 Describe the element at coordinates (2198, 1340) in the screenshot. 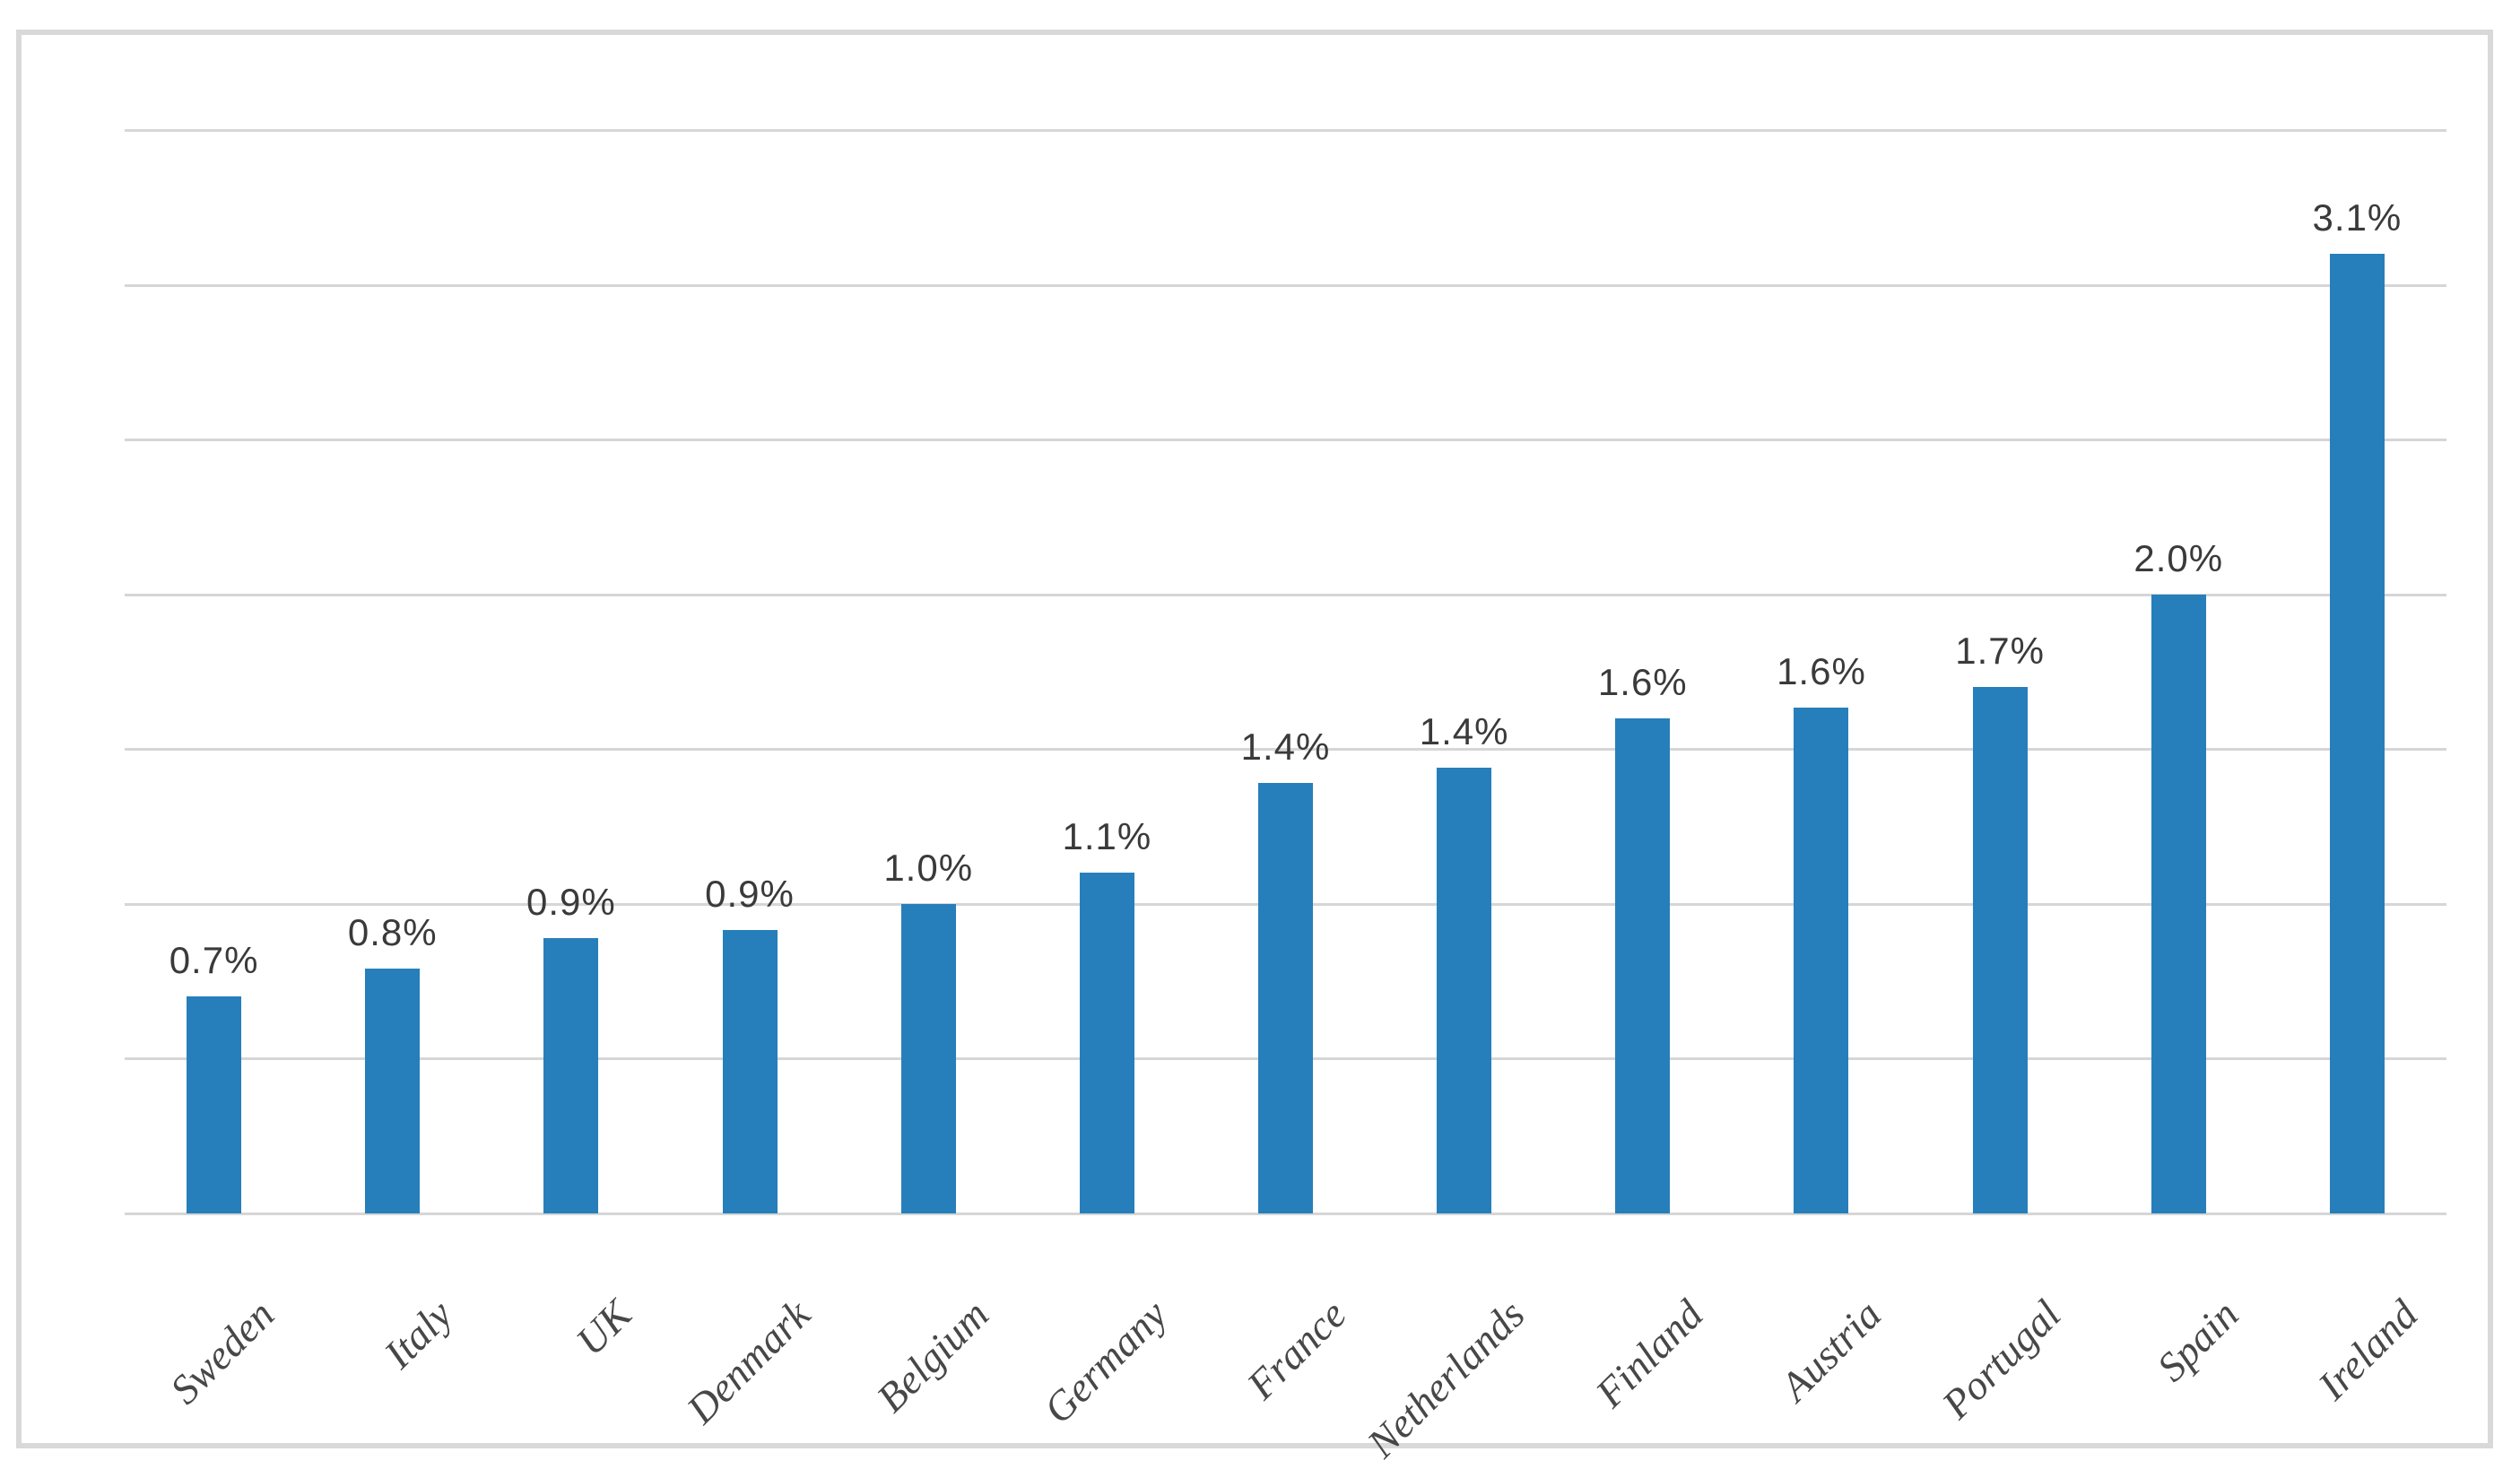

I see `category-label-text: Spain` at that location.